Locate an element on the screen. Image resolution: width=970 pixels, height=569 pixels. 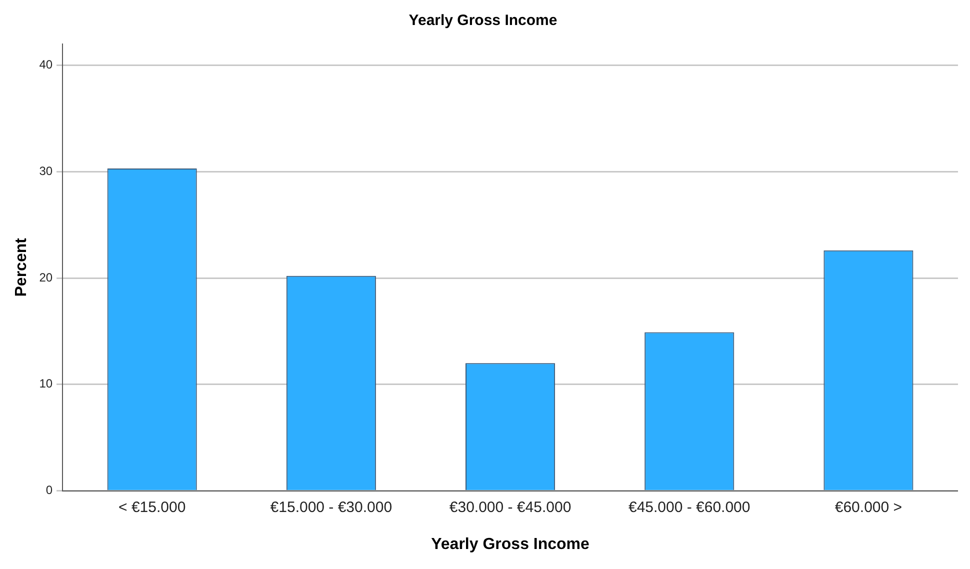
y-tick-label: 20 is located at coordinates (46, 277).